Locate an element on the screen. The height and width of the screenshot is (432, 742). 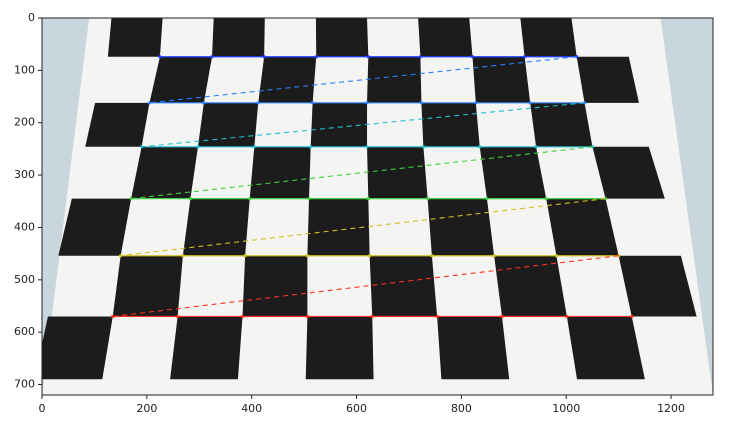
x-tick-label: 400 is located at coordinates (251, 408).